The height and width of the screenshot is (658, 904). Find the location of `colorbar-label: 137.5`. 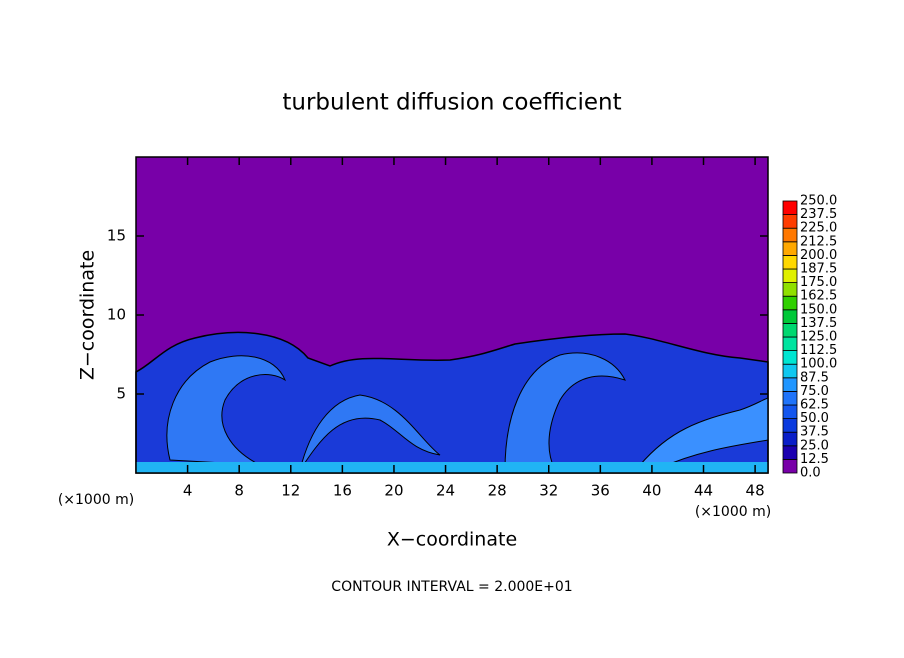

colorbar-label: 137.5 is located at coordinates (818, 323).